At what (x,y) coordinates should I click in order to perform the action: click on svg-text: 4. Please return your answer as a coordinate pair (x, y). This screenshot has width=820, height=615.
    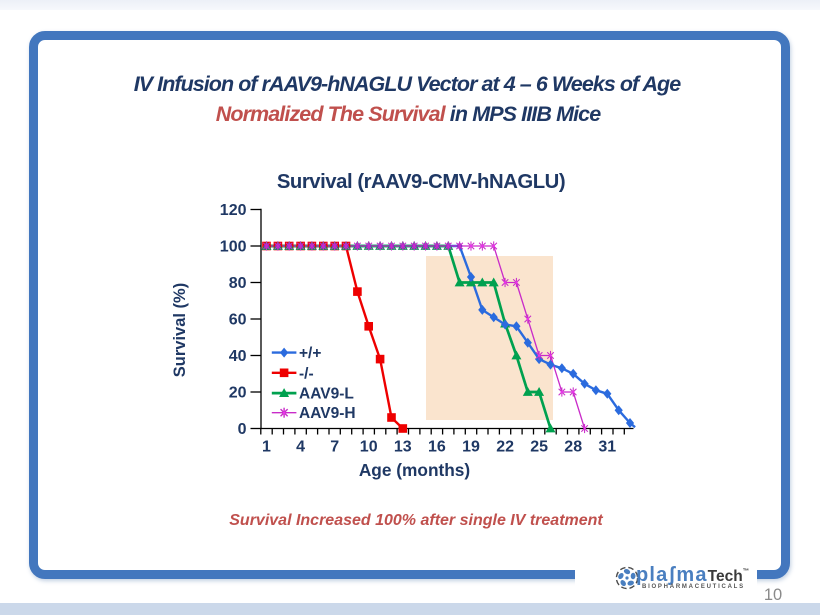
    Looking at the image, I should click on (300, 447).